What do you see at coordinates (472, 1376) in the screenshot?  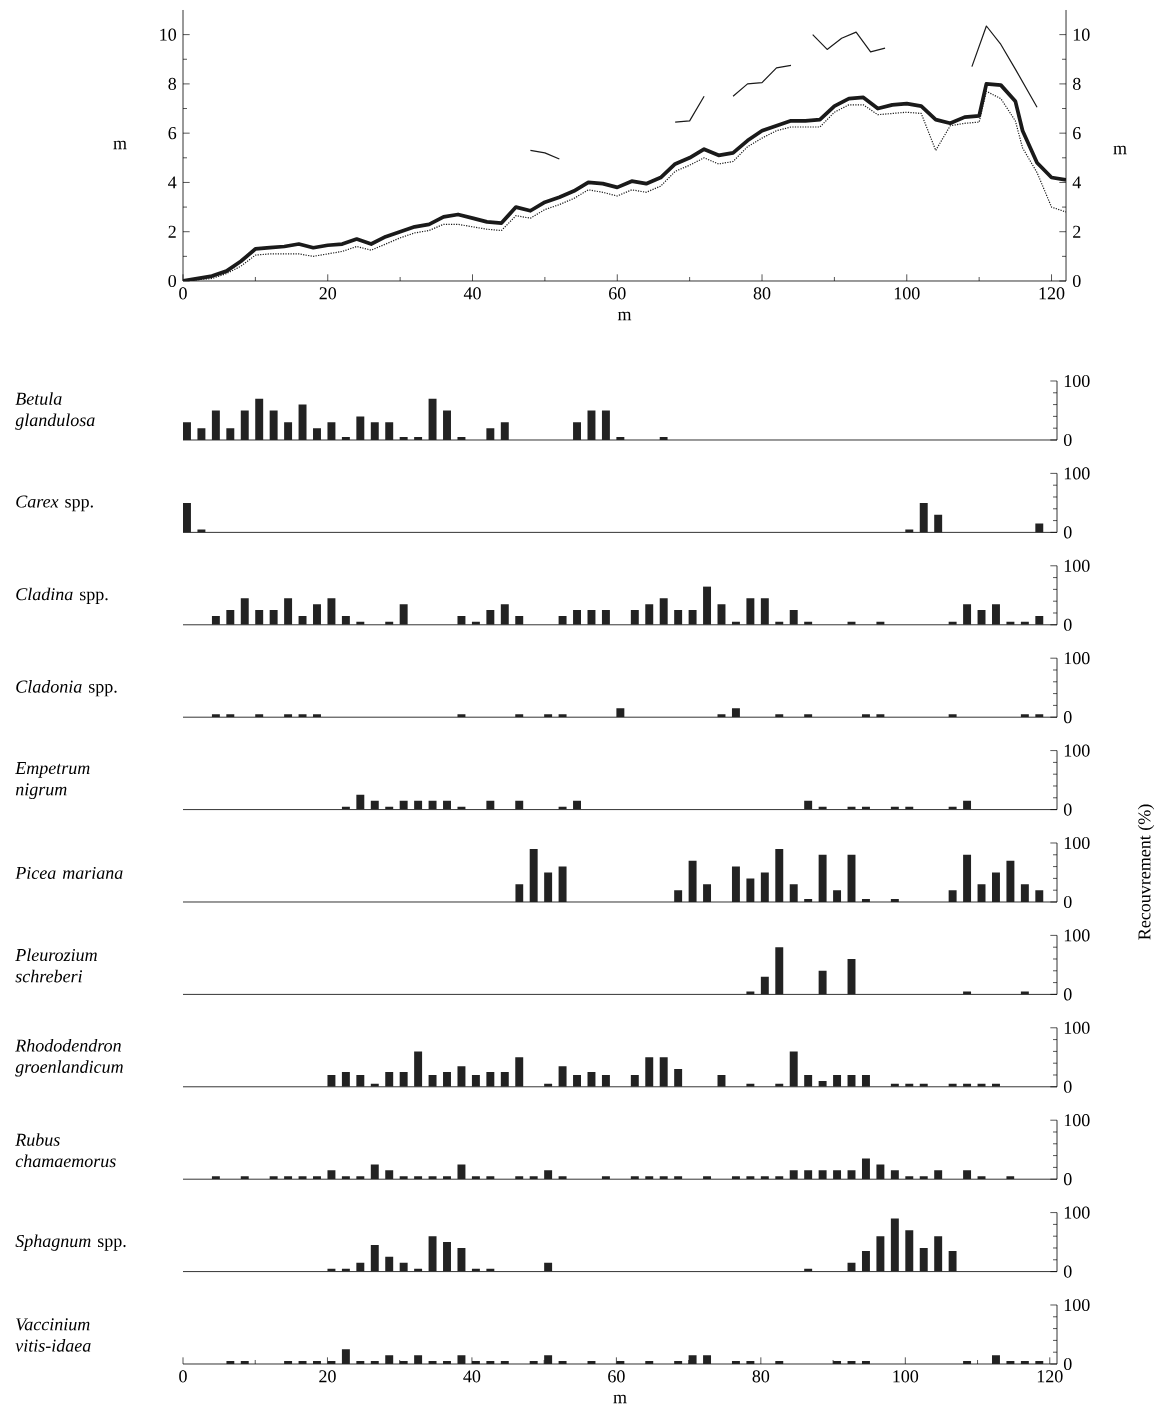 I see `x-tick-label: 40` at bounding box center [472, 1376].